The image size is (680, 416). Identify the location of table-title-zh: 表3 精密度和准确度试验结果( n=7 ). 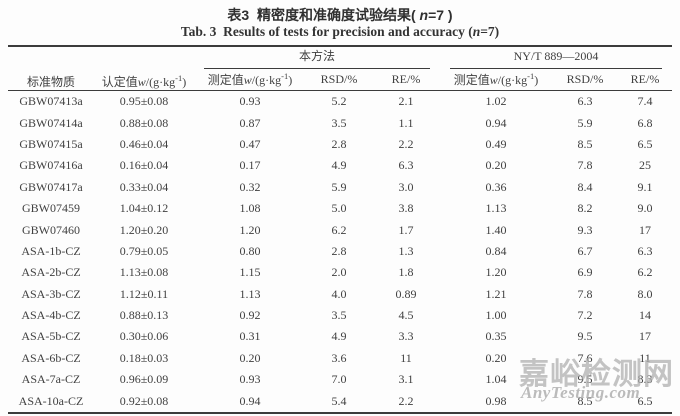
(340, 15).